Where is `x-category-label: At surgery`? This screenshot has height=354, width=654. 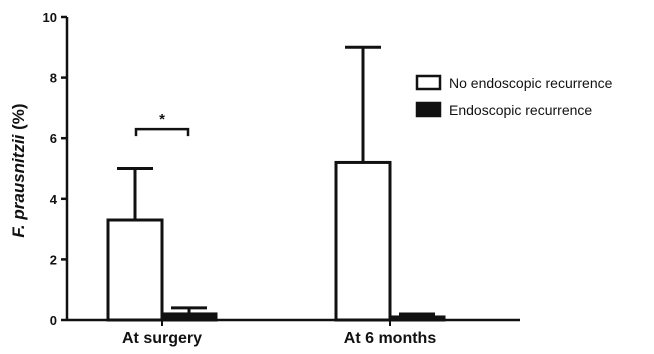 x-category-label: At surgery is located at coordinates (162, 338).